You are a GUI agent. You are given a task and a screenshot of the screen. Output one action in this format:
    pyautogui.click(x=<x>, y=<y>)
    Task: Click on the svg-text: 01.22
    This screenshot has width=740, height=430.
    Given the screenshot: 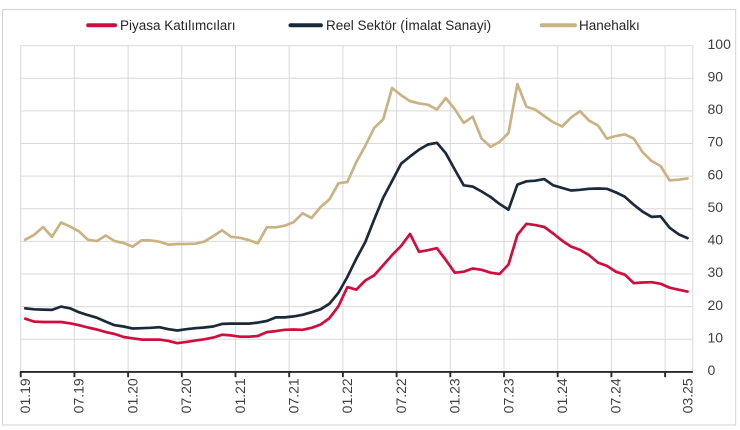 What is the action you would take?
    pyautogui.click(x=347, y=395)
    